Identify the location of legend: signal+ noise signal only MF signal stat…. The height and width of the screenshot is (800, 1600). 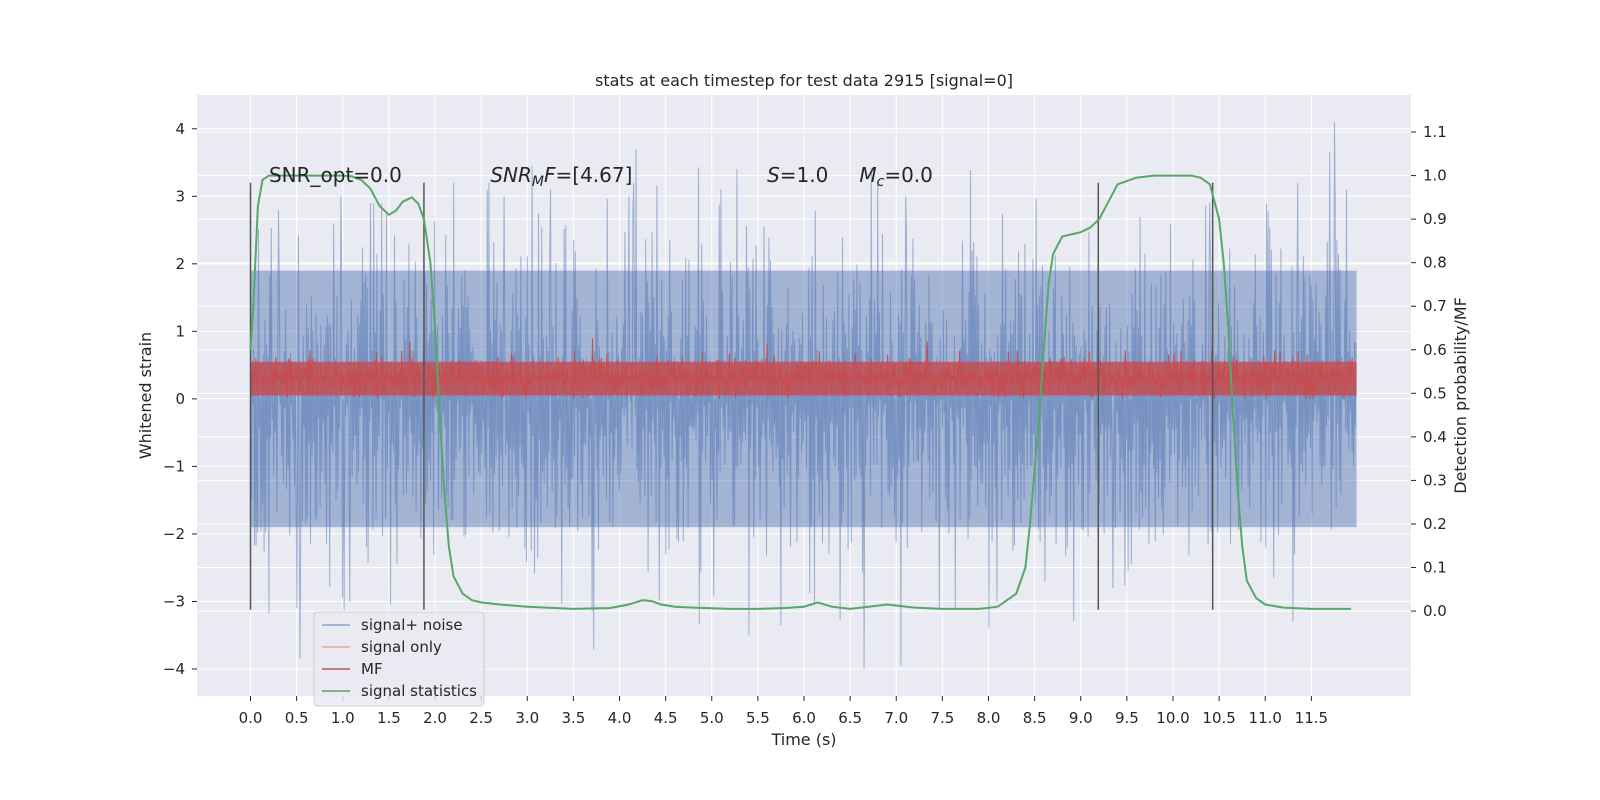
(399, 659).